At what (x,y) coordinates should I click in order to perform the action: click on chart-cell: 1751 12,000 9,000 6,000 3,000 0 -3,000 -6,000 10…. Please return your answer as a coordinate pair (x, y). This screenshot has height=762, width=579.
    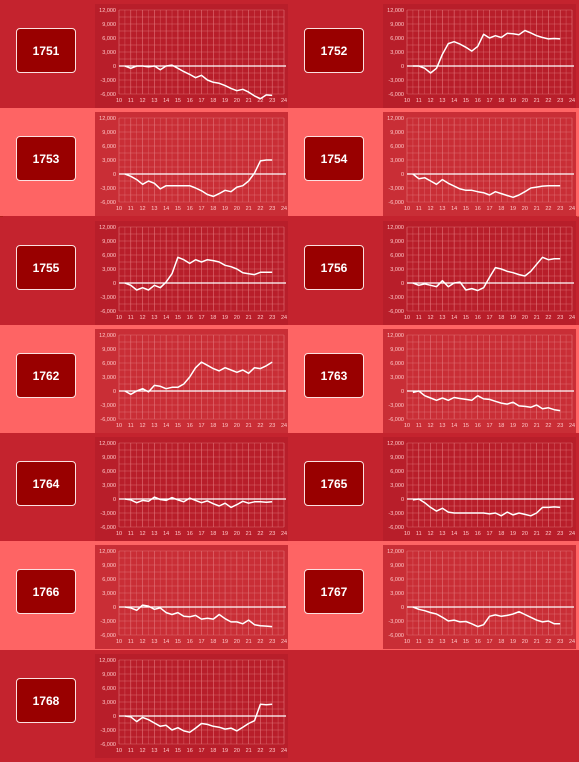
    Looking at the image, I should click on (144, 58).